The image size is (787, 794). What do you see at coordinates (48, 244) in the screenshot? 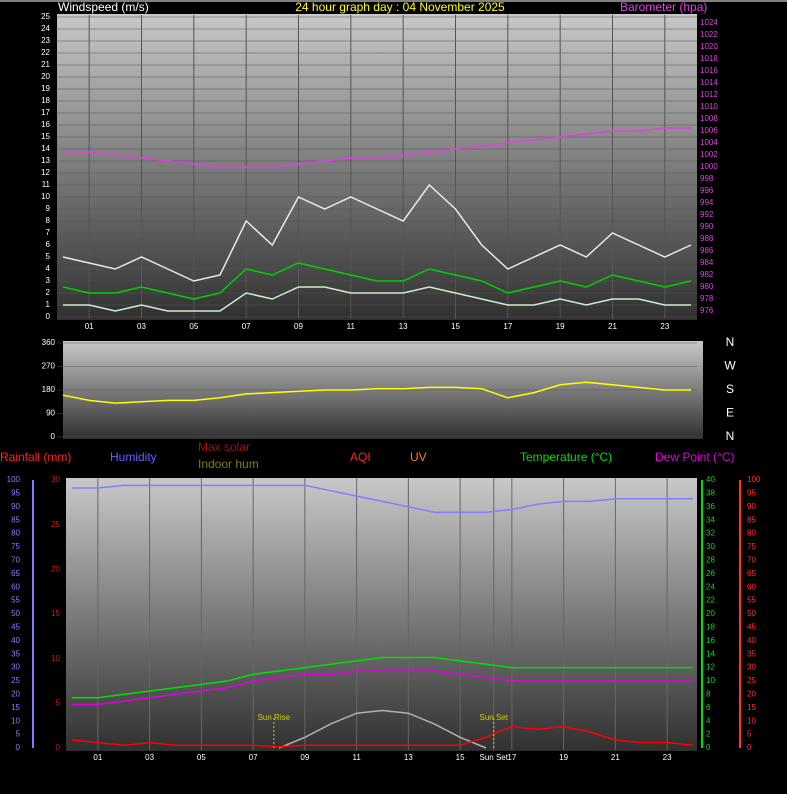
I see `tick-label: 6` at bounding box center [48, 244].